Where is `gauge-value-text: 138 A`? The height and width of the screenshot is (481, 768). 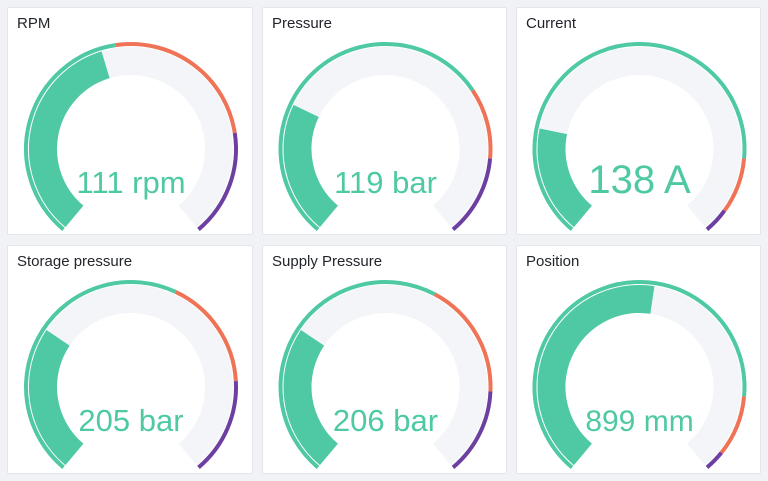
gauge-value-text: 138 A is located at coordinates (639, 180).